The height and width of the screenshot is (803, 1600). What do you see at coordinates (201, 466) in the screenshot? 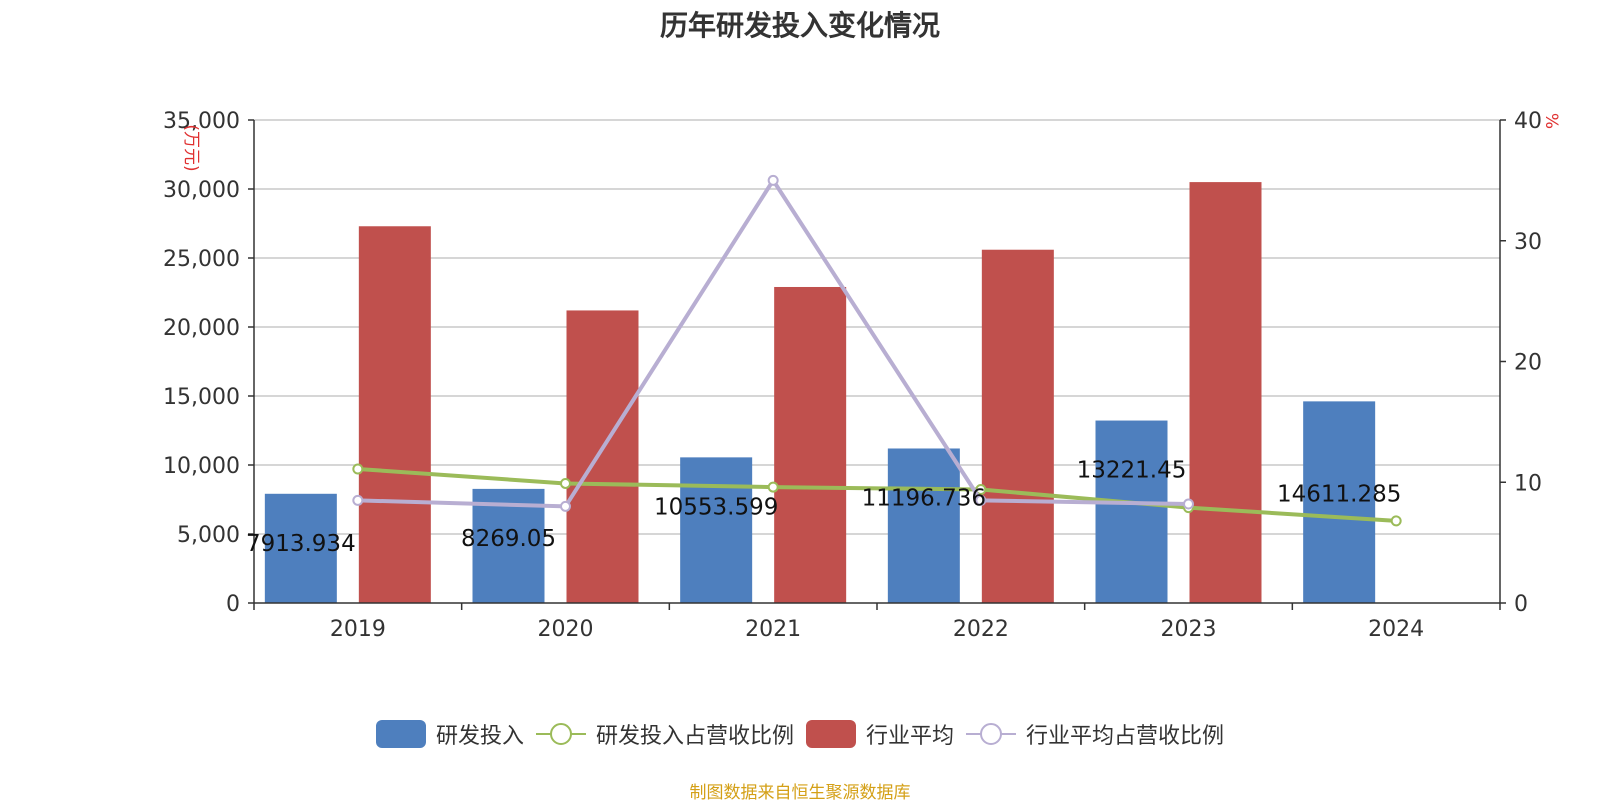
I see `left-tick-label: 10,000` at bounding box center [201, 466].